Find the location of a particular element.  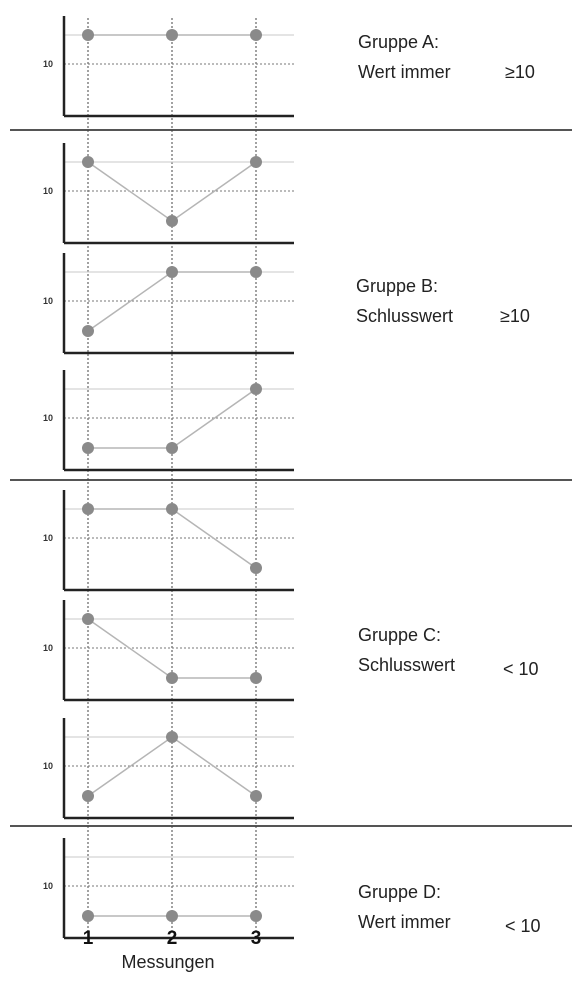

x-axis: 1 2 3 Messungen is located at coordinates (172, 950).